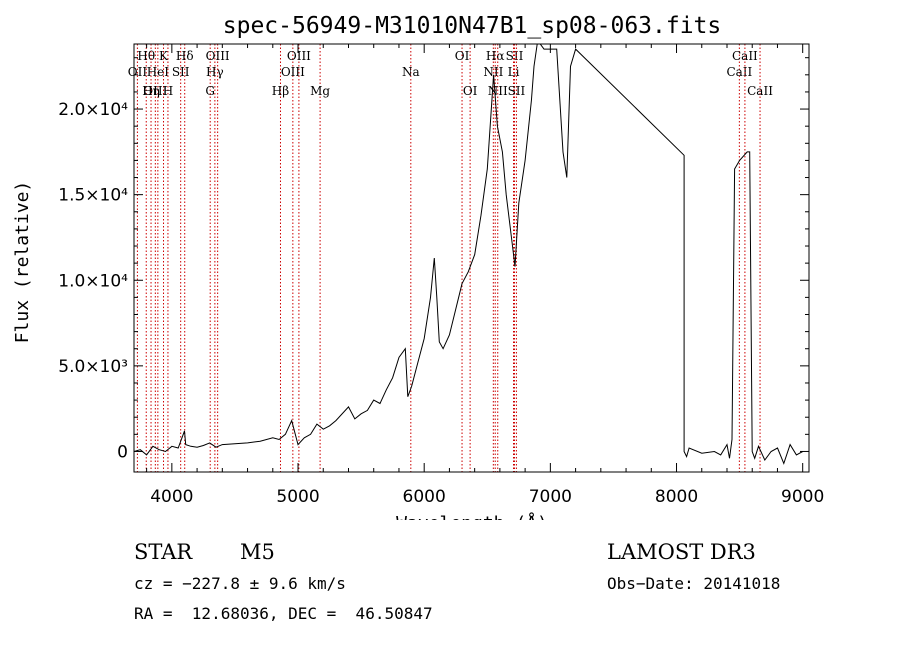 Image resolution: width=900 pixels, height=649 pixels. Describe the element at coordinates (240, 583) in the screenshot. I see `redshift-velocity: cz = −227.8 ± 9.6 km/s` at that location.